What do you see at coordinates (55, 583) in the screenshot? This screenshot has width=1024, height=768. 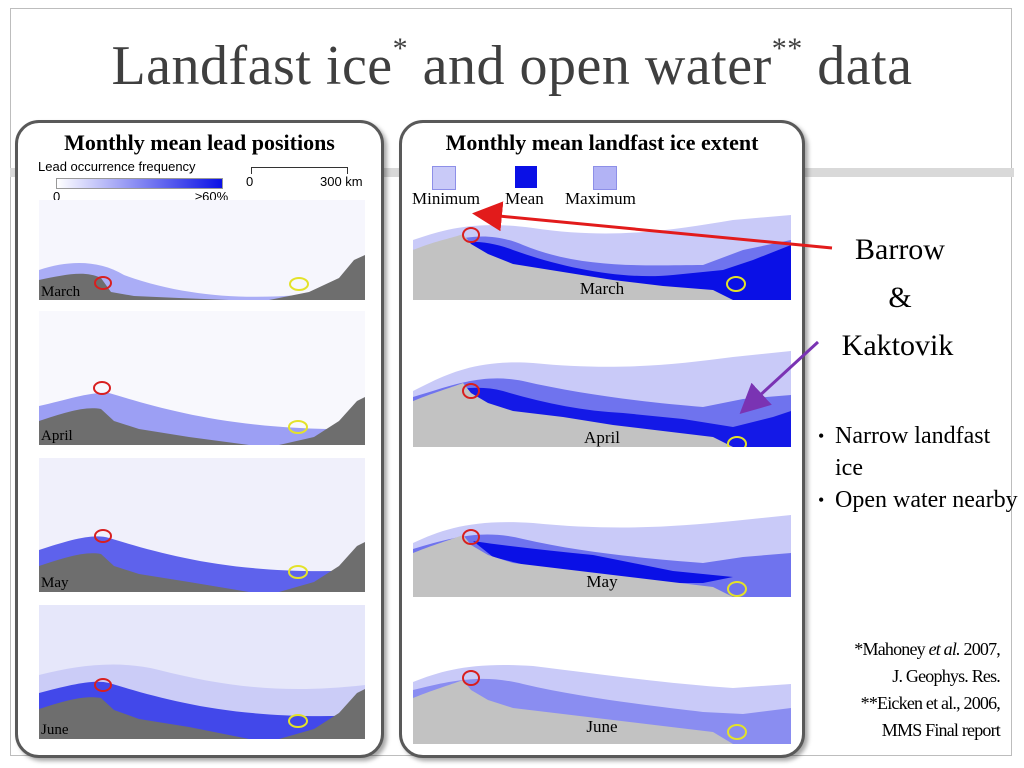 I see `lead-map-may-label: May` at bounding box center [55, 583].